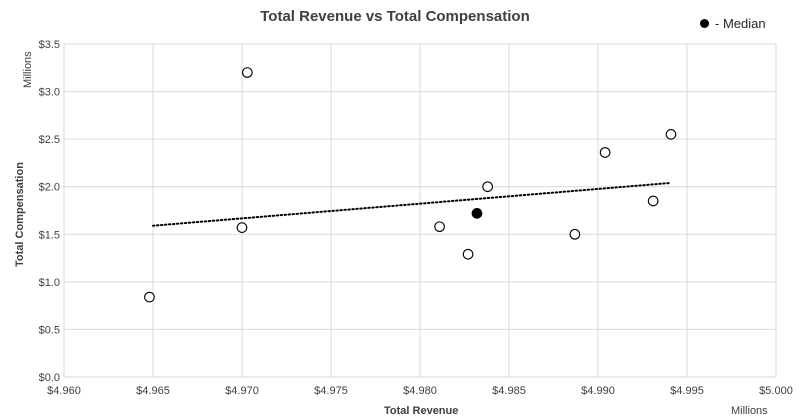  I want to click on x-tick-label: $4.990, so click(598, 391).